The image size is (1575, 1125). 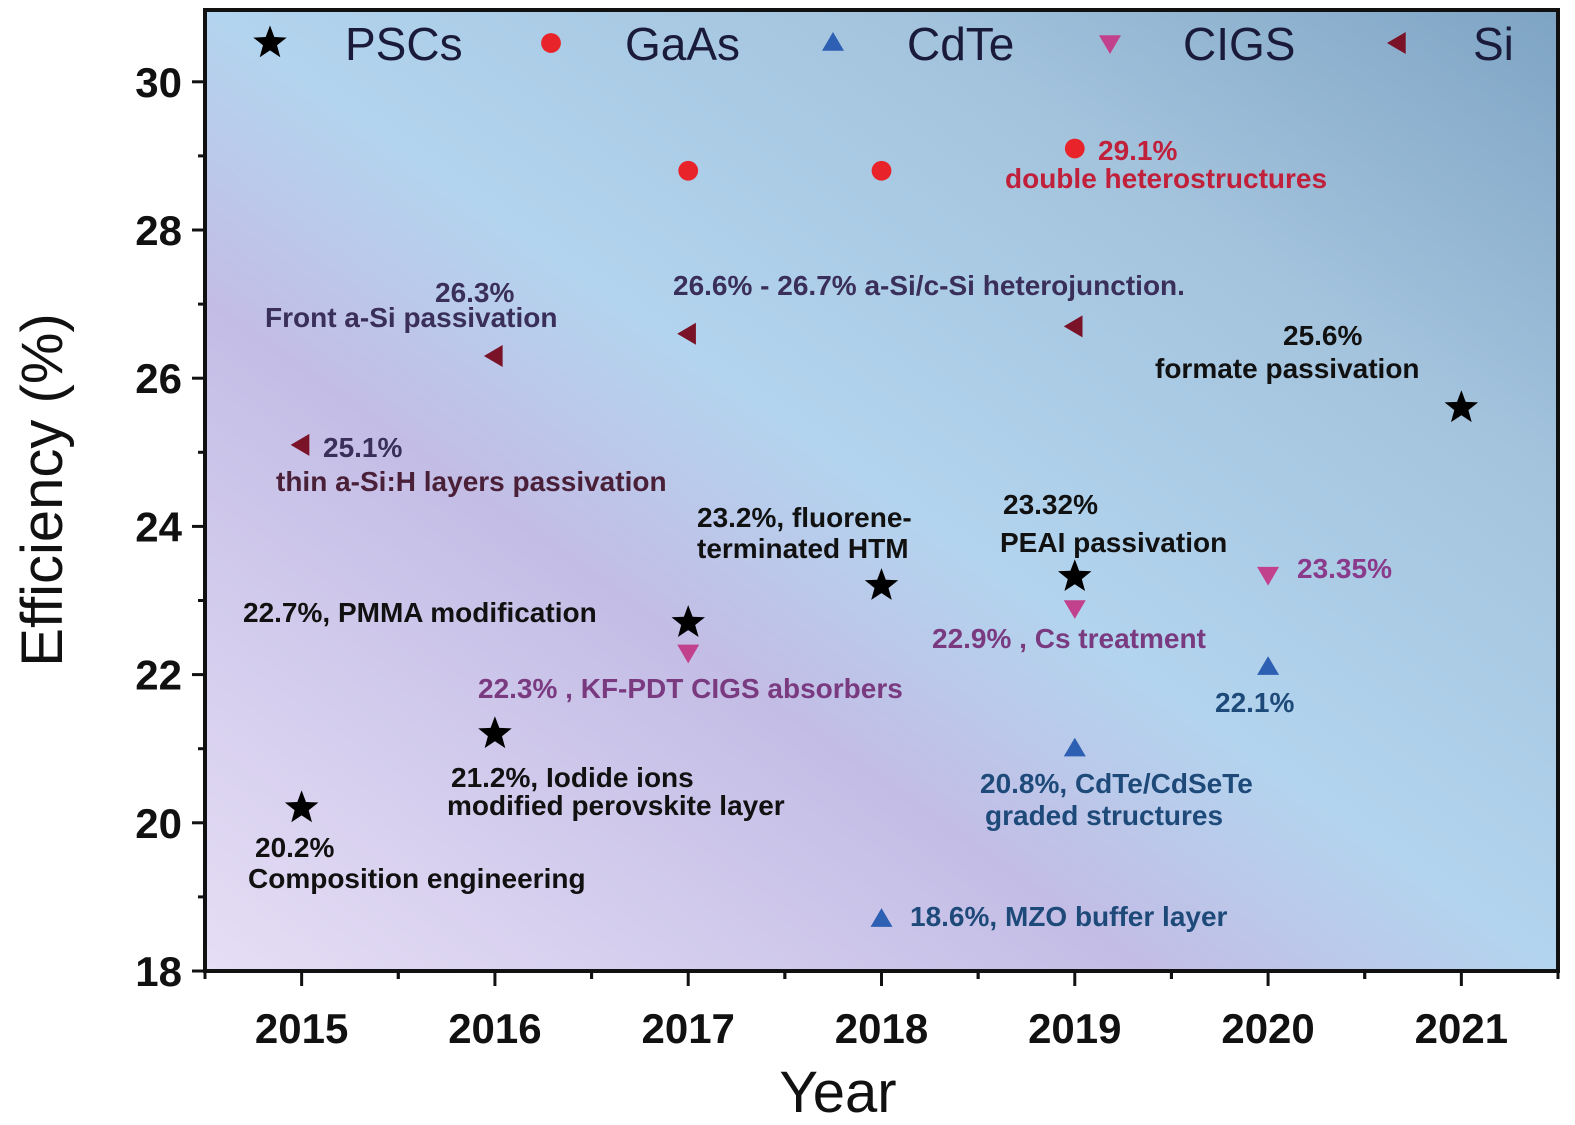 What do you see at coordinates (1450, 44) in the screenshot?
I see `legend-item-si: Si` at bounding box center [1450, 44].